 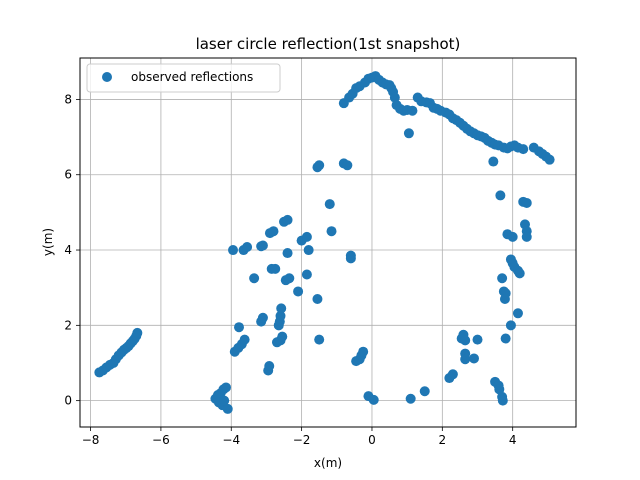 What do you see at coordinates (91, 440) in the screenshot?
I see `x-tick-label: −8` at bounding box center [91, 440].